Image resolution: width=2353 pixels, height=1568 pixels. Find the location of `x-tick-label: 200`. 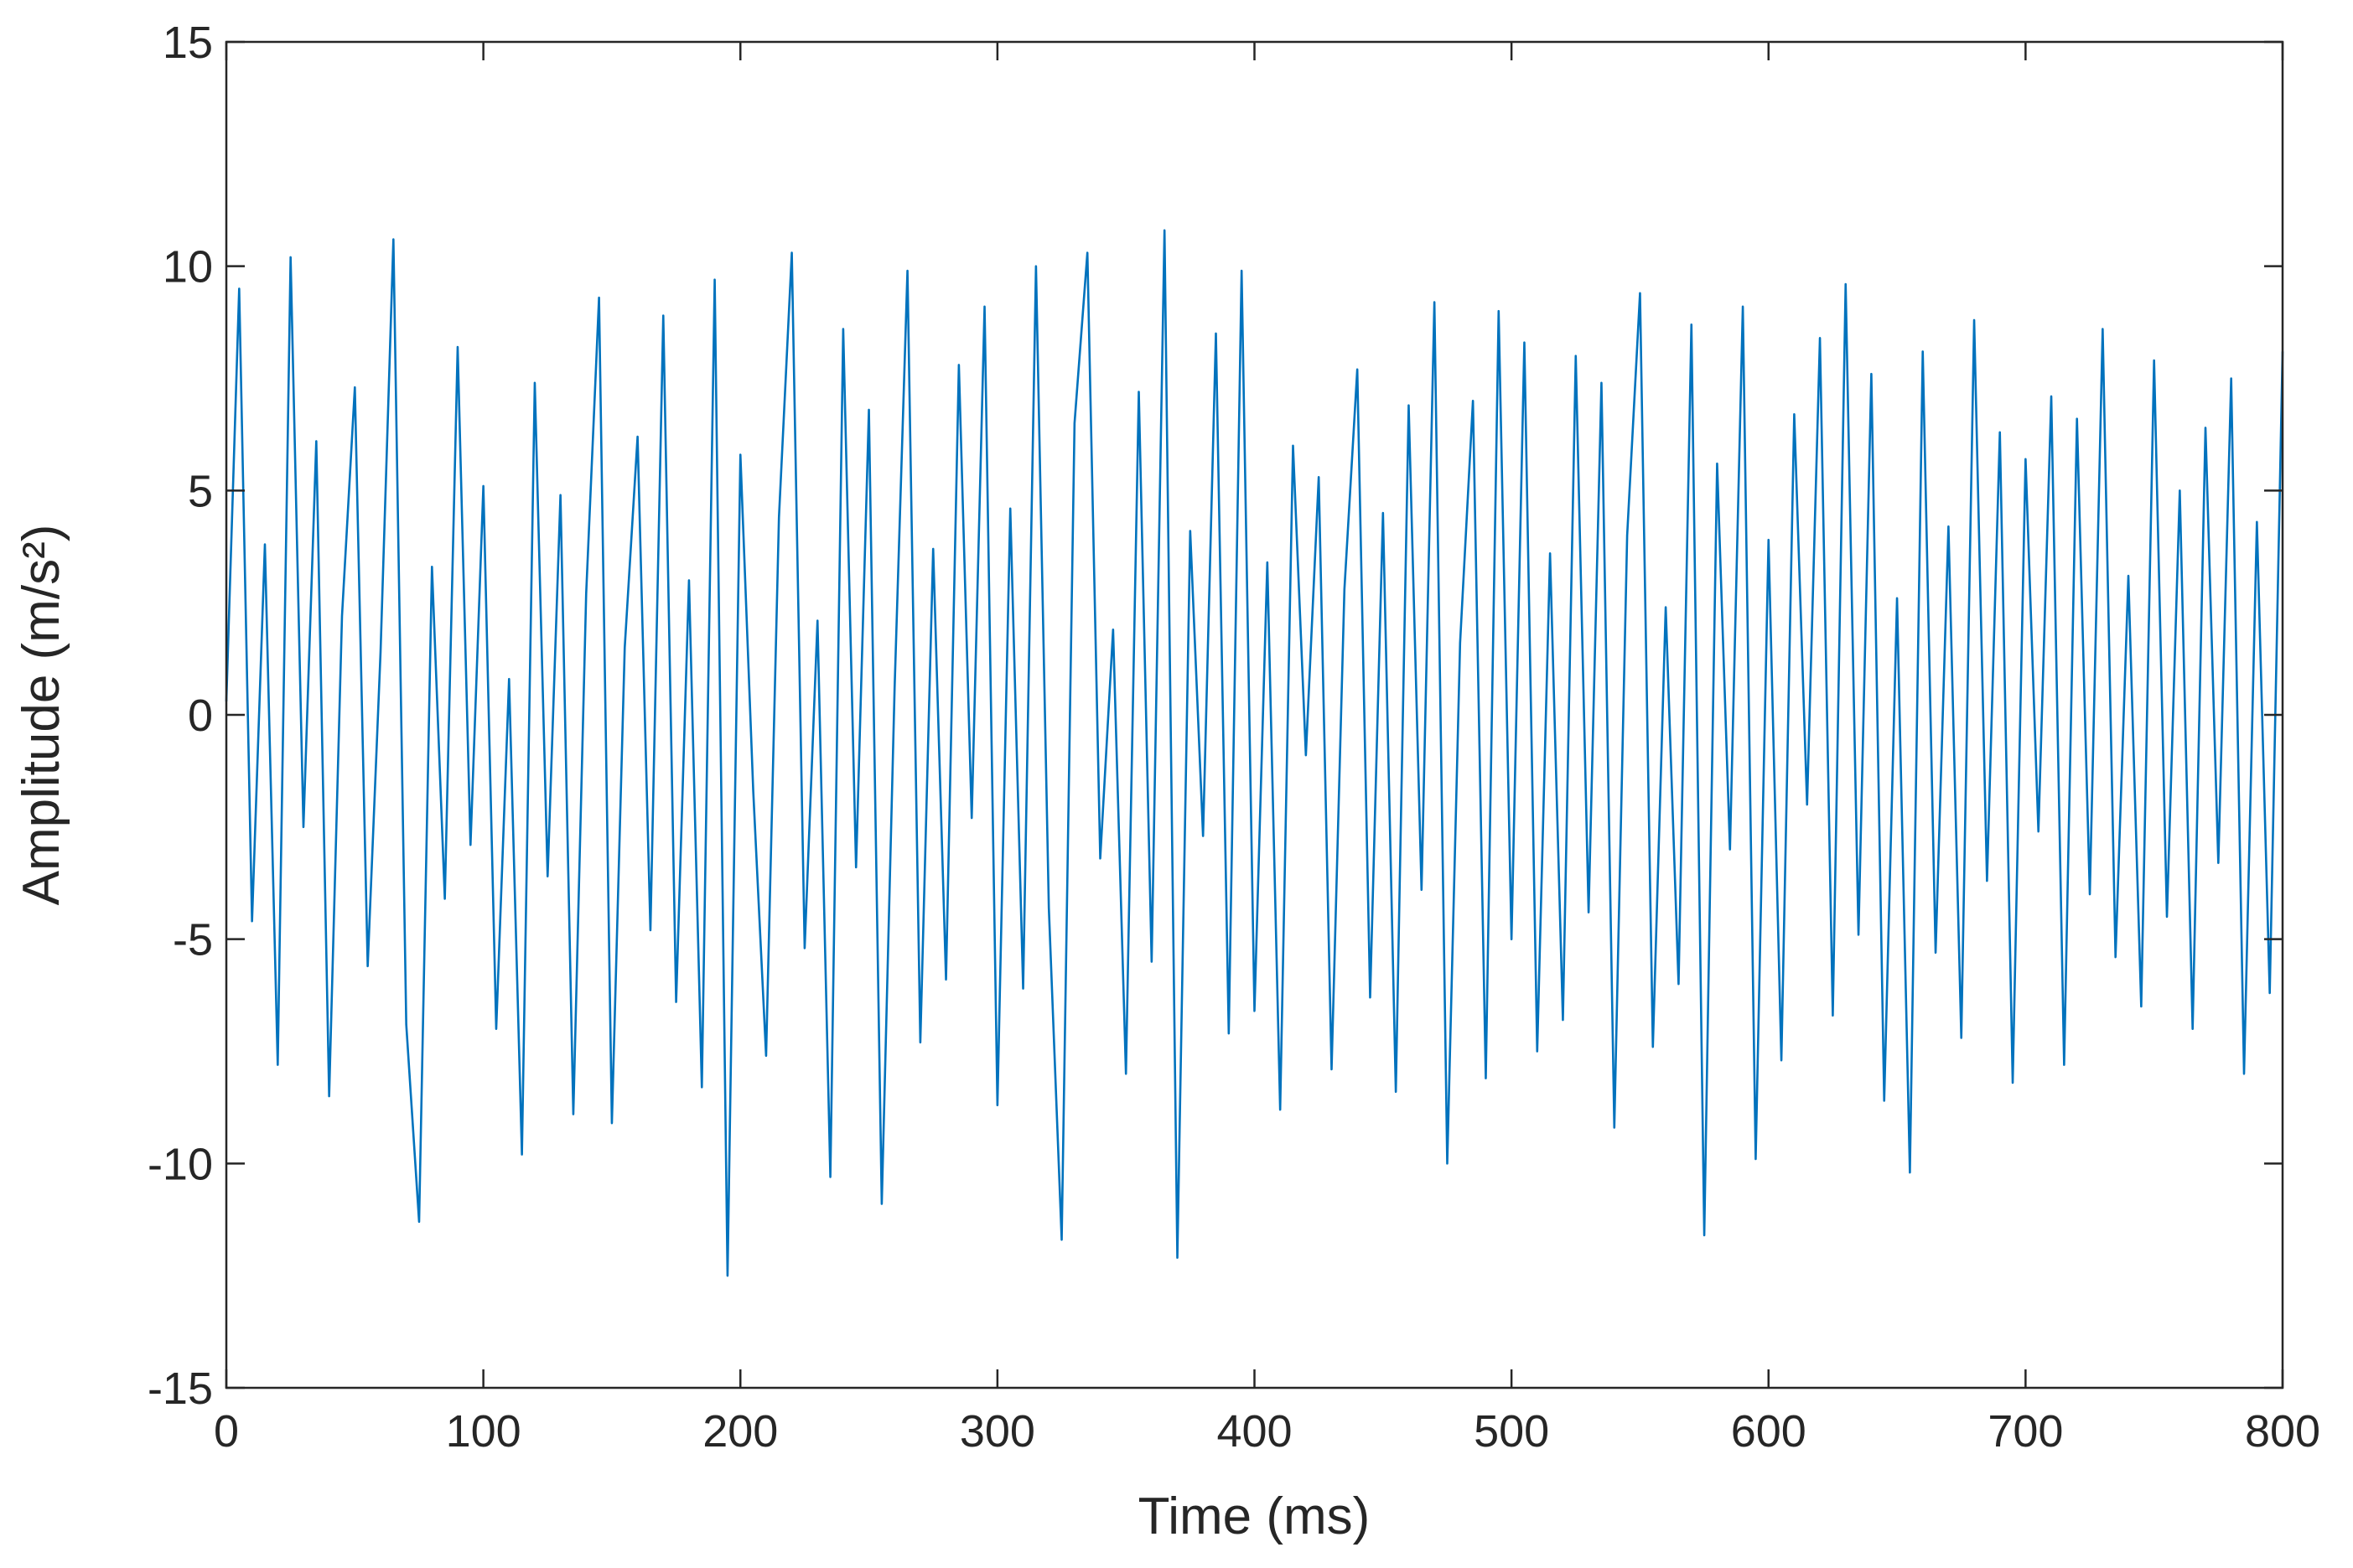

x-tick-label: 200 is located at coordinates (740, 1431).